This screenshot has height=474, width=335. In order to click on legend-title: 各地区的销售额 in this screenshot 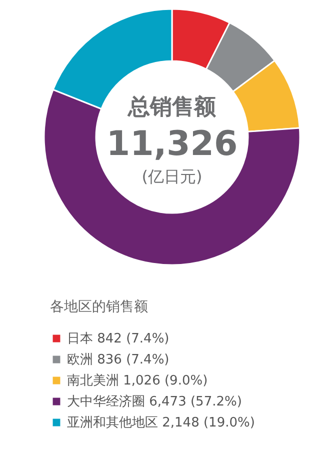, I will do `click(99, 307)`.